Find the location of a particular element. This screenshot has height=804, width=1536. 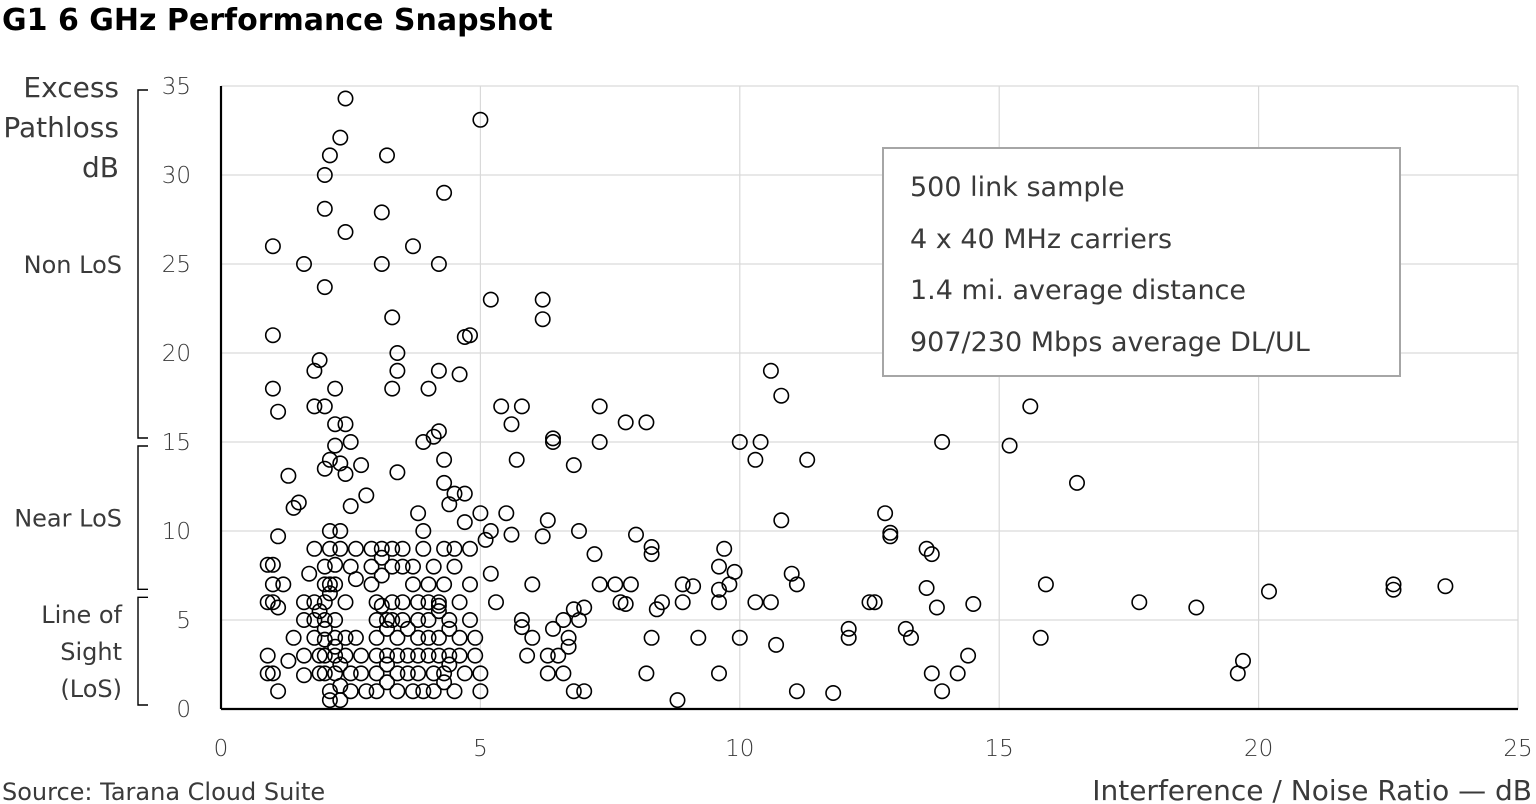

y-tick-label: 35 is located at coordinates (176, 87).